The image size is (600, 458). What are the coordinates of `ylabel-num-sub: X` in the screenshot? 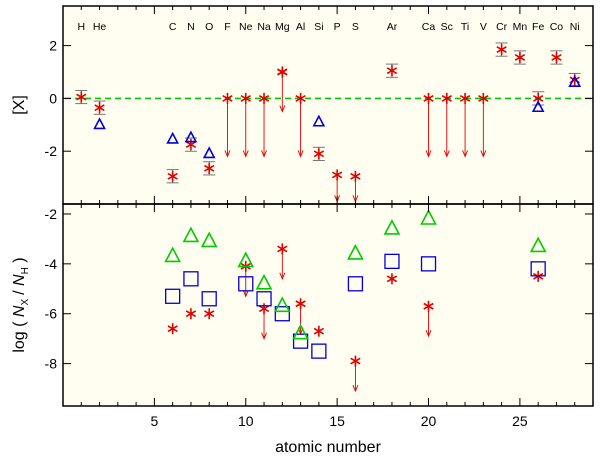 It's located at (25, 302).